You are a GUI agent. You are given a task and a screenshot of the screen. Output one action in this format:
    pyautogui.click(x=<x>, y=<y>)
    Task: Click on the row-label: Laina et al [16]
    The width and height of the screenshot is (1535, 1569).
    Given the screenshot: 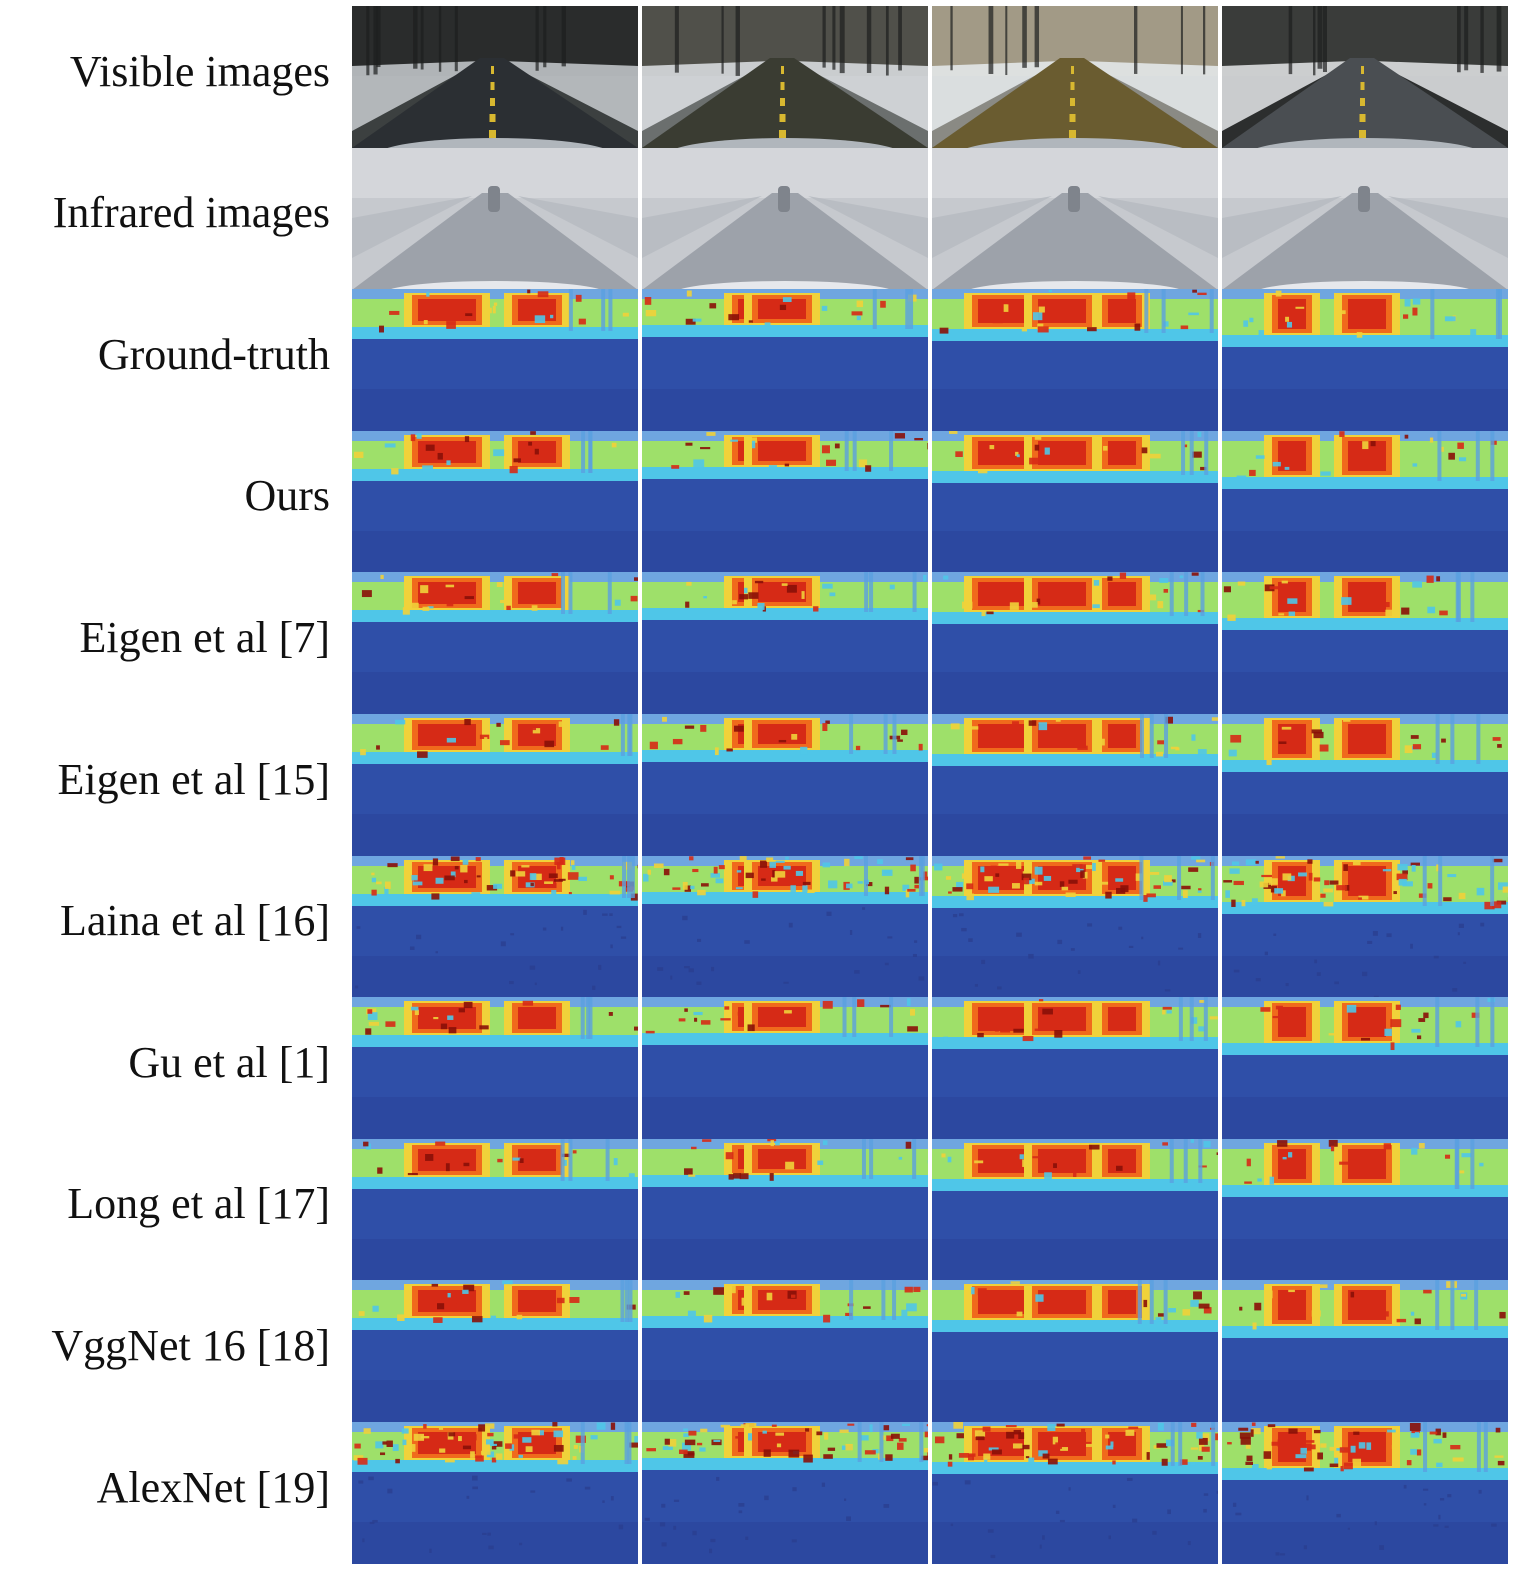 What is the action you would take?
    pyautogui.click(x=195, y=921)
    